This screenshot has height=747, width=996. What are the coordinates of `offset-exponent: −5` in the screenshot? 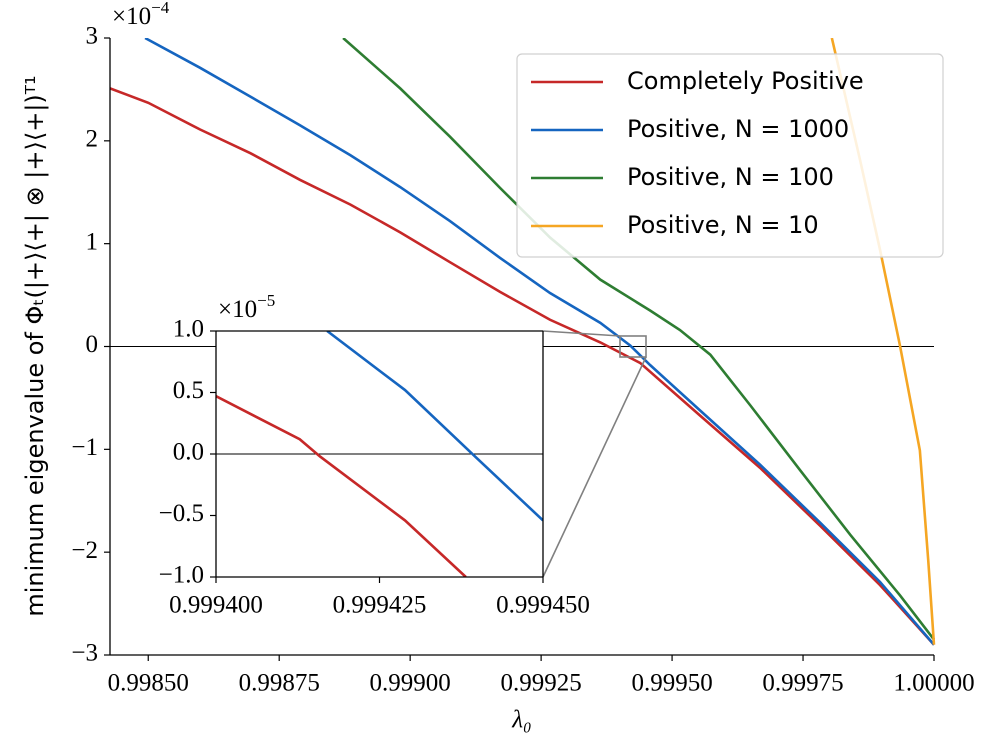 It's located at (266, 300).